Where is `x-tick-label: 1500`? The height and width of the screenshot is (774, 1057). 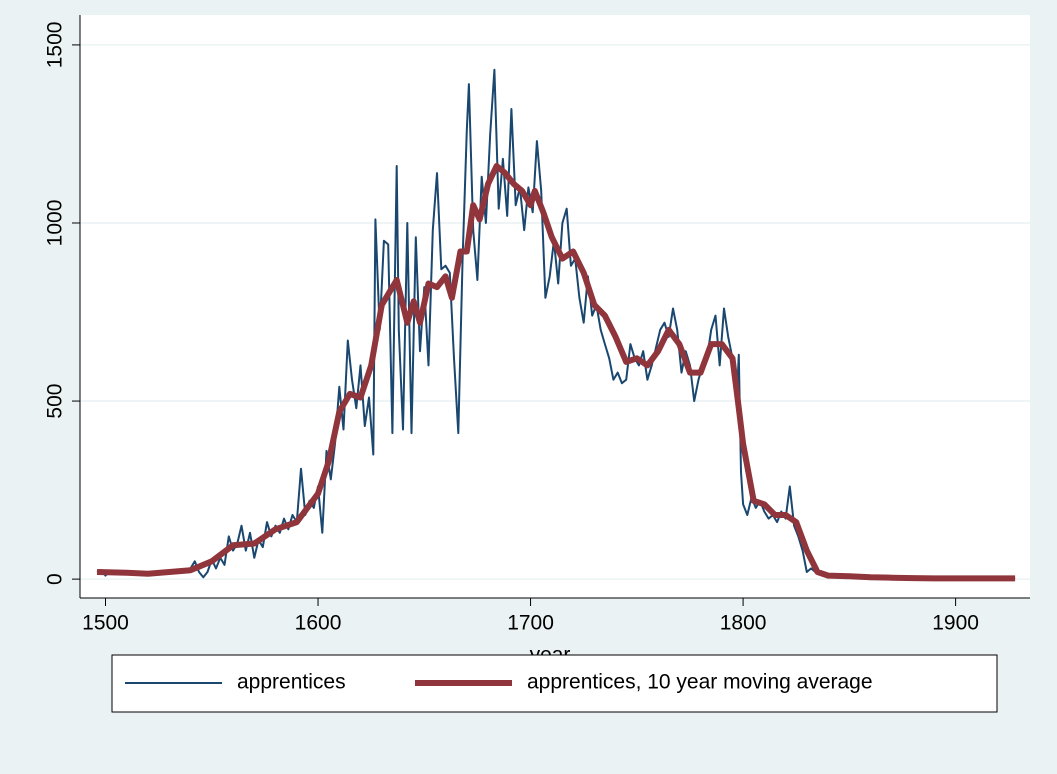 x-tick-label: 1500 is located at coordinates (105, 623).